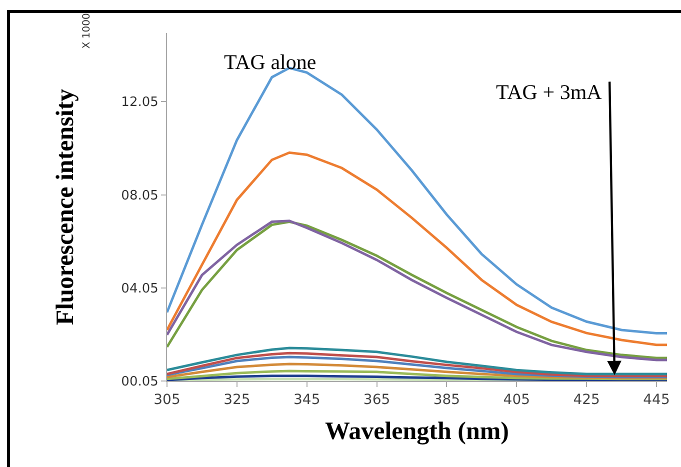  Describe the element at coordinates (86, 31) in the screenshot. I see `text: X 1000` at that location.